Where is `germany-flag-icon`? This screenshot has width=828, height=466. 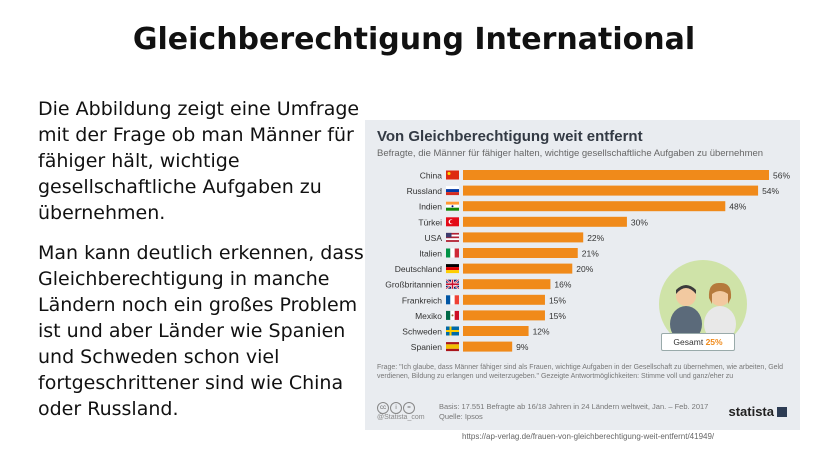 germany-flag-icon is located at coordinates (452, 269).